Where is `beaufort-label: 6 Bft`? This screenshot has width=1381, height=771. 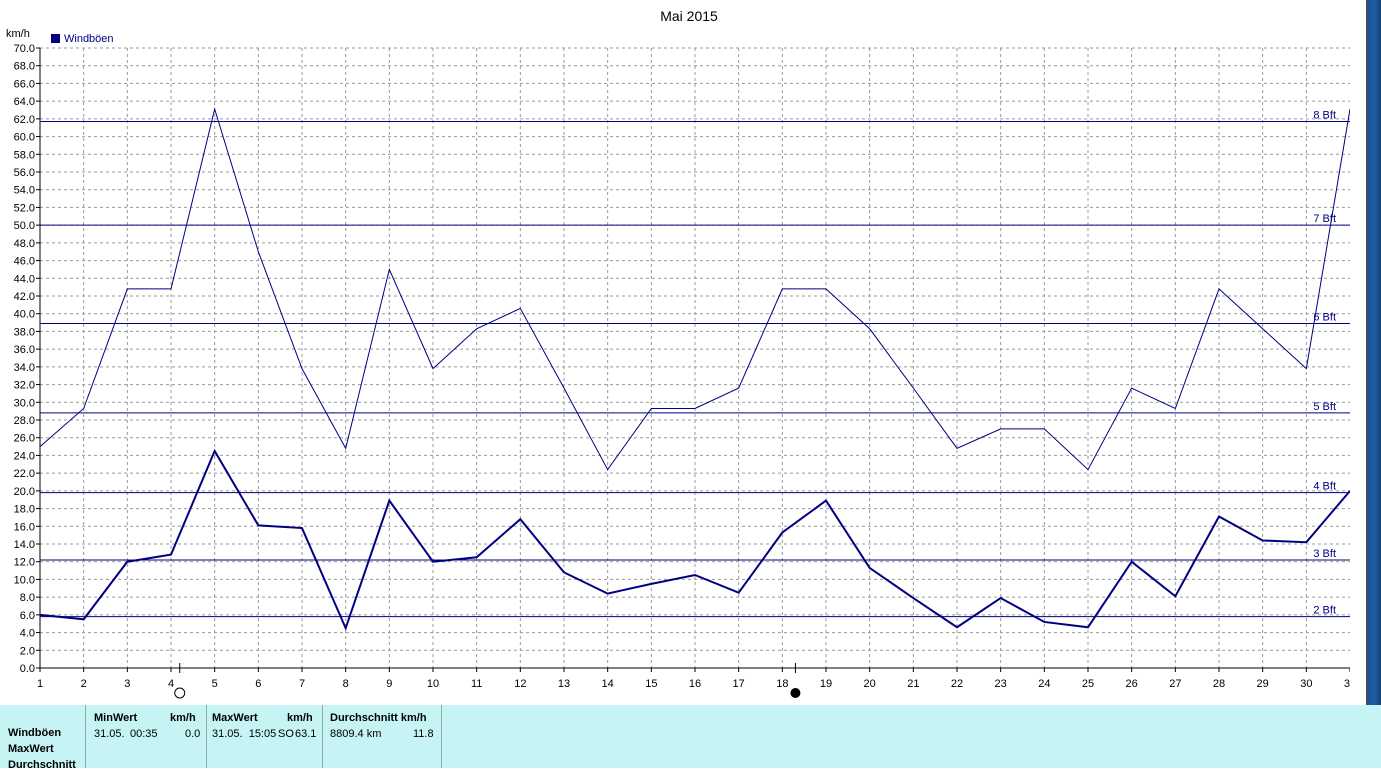
beaufort-label: 6 Bft is located at coordinates (1324, 317).